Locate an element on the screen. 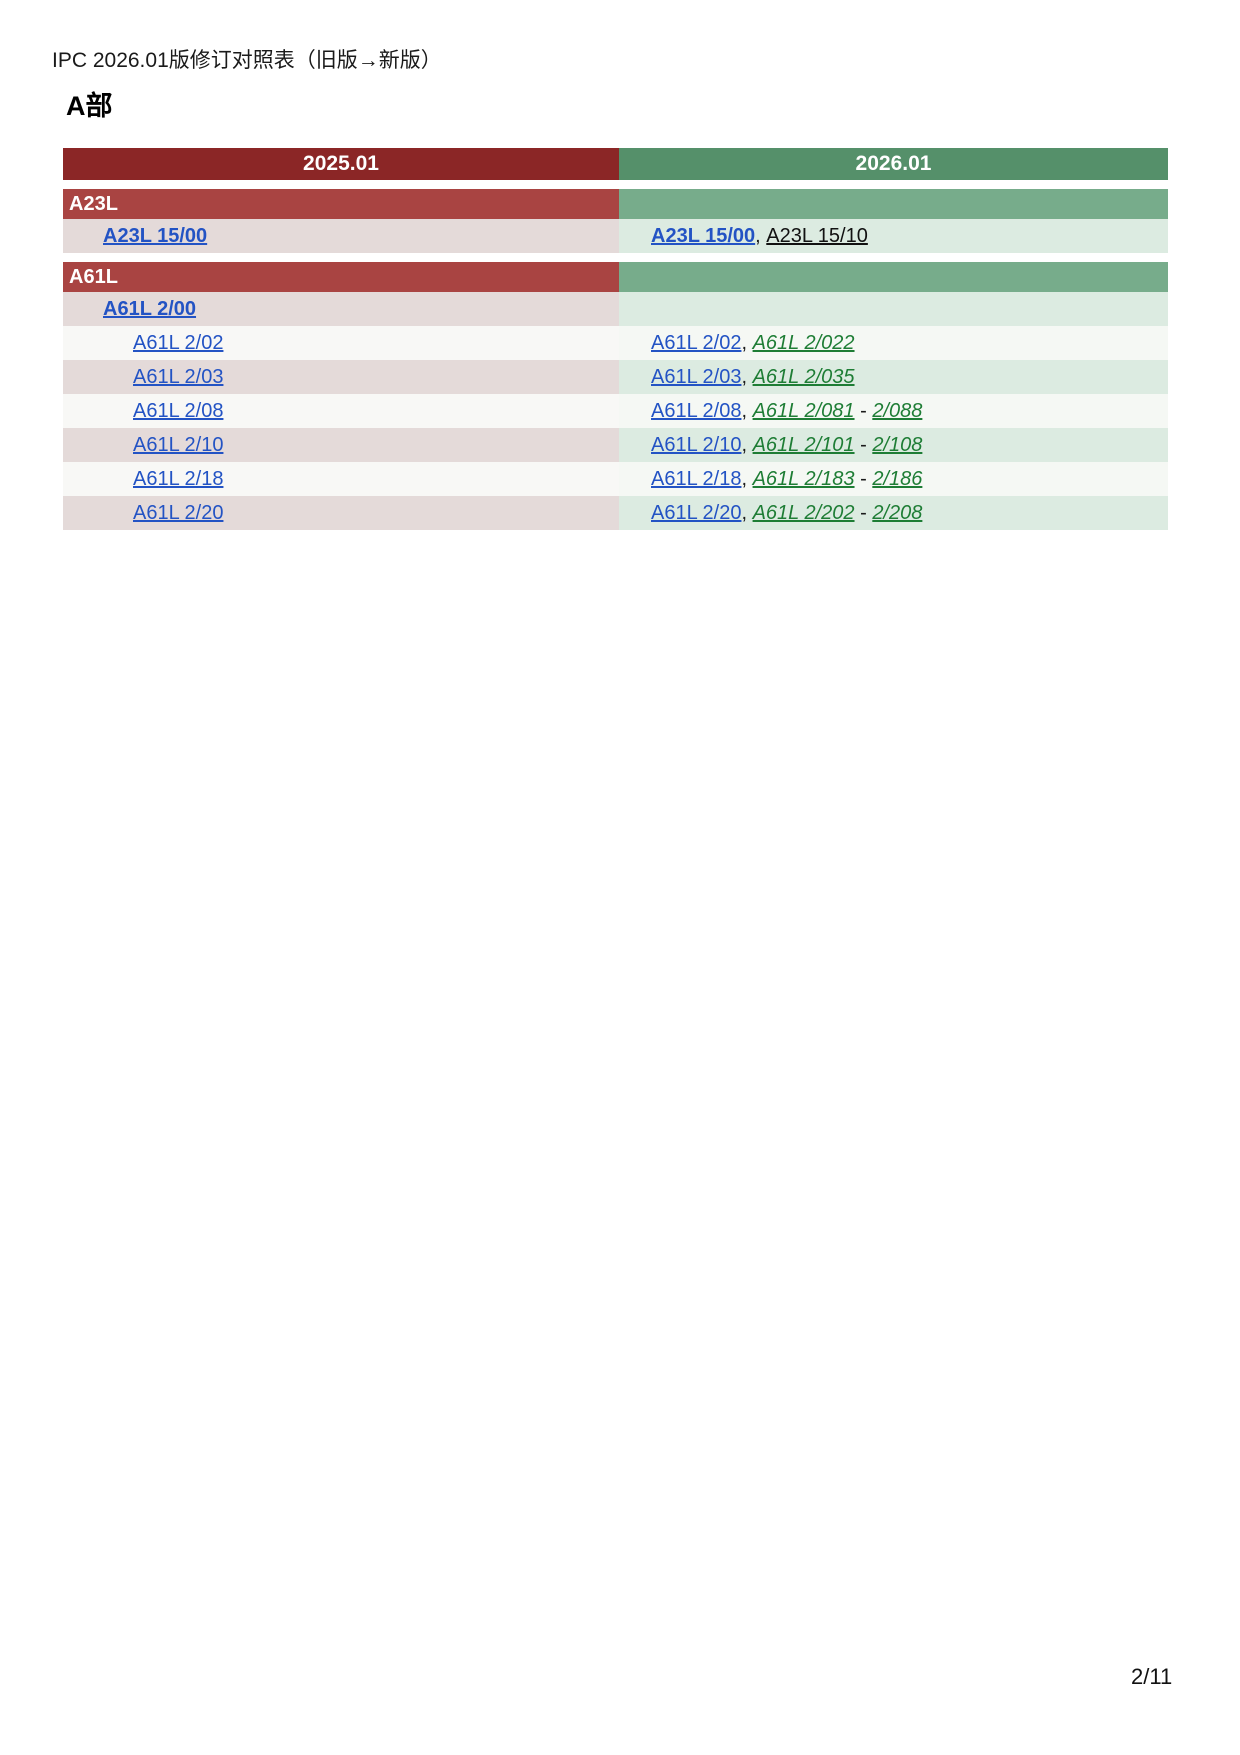 This screenshot has height=1755, width=1240. old-version-cell: A61L 2/03 is located at coordinates (341, 377).